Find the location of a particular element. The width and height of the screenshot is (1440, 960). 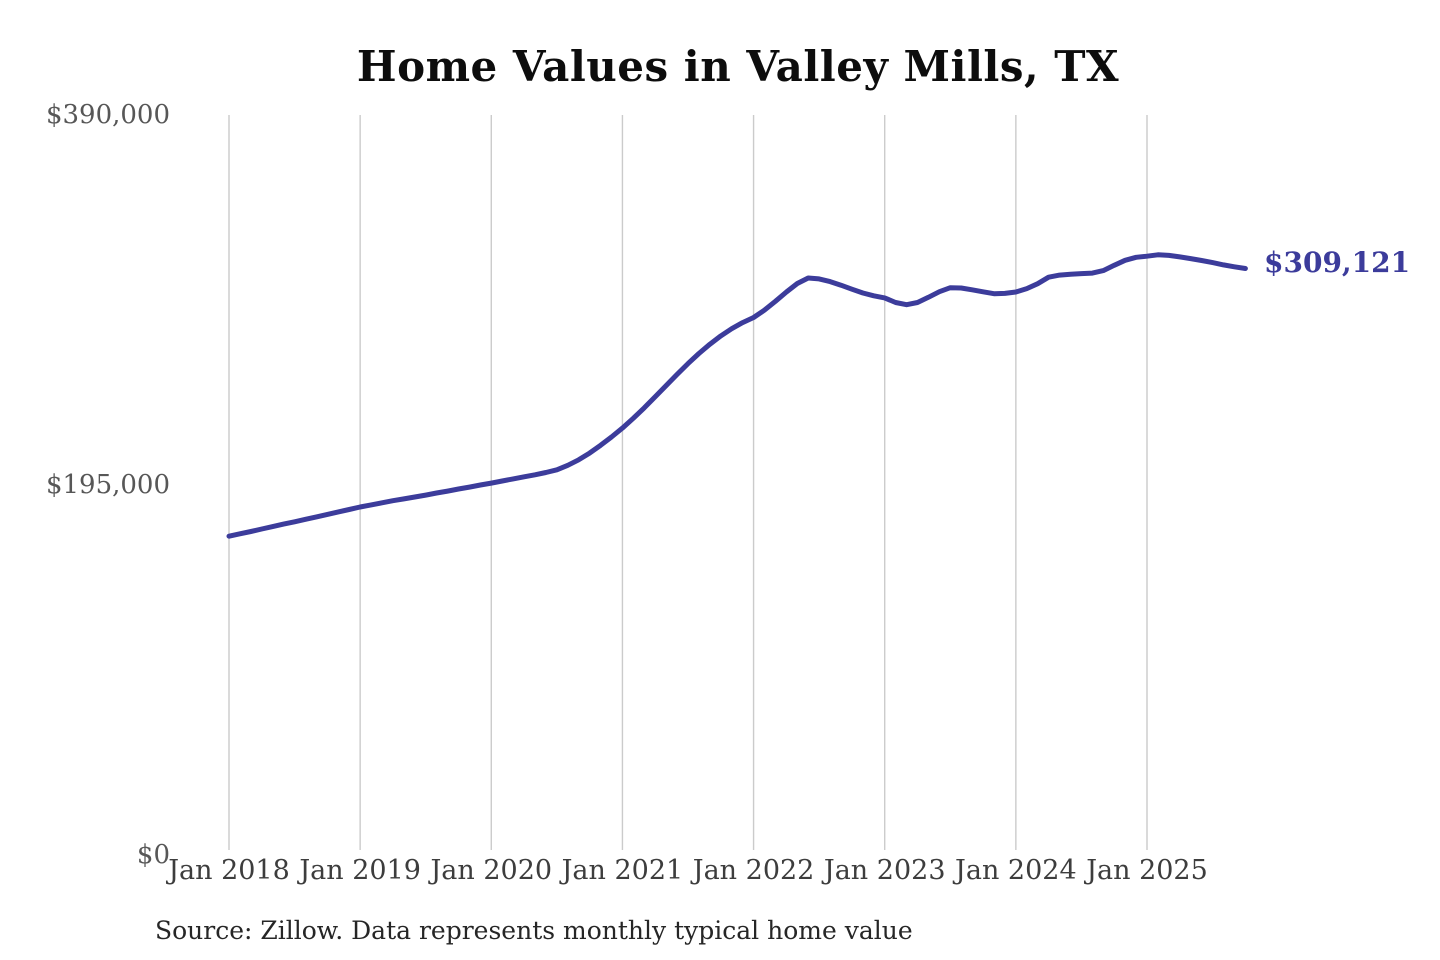

y-tick-0: $0 is located at coordinates (153, 855).